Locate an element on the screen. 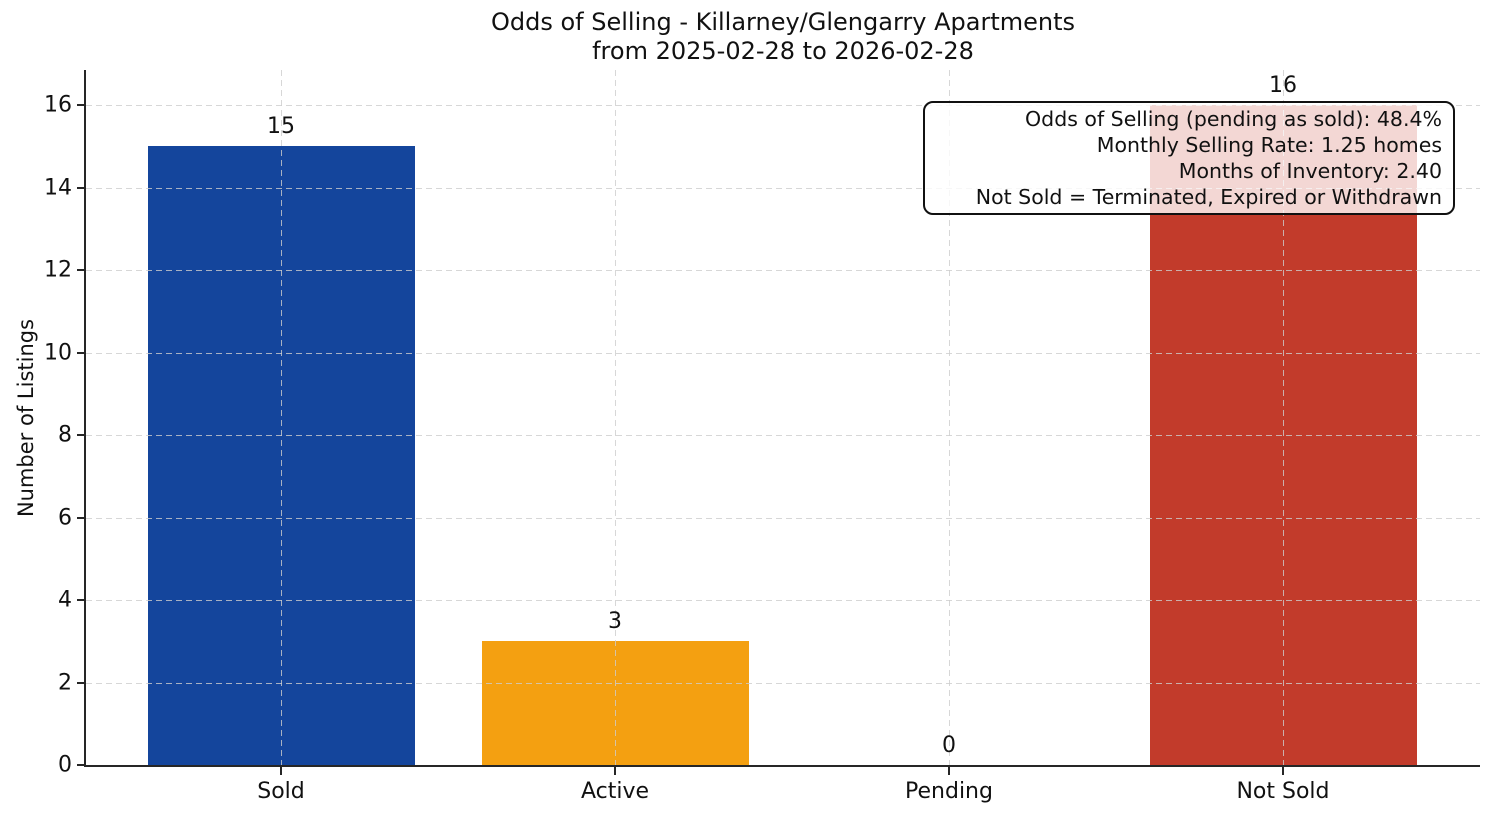  annotation-monthly-selling-rate: Monthly Selling Rate: 1.25 homes is located at coordinates (1269, 145).